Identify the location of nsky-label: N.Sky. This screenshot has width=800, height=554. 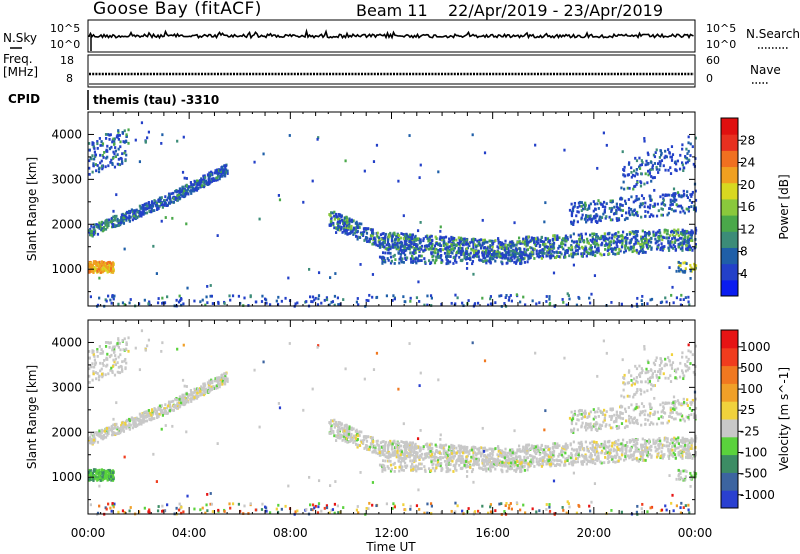
(20, 38).